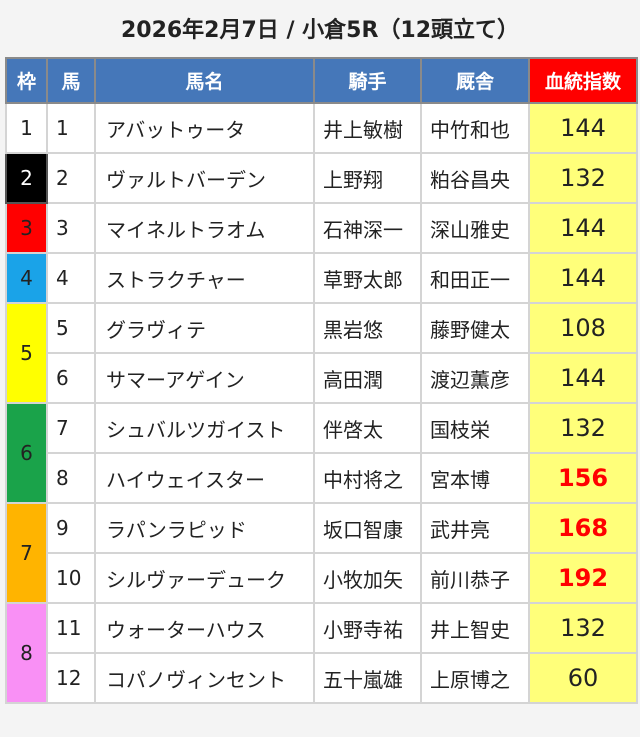  I want to click on table-row: 6 サマーアゲイン 高田潤 渡辺薫彦 144, so click(322, 378).